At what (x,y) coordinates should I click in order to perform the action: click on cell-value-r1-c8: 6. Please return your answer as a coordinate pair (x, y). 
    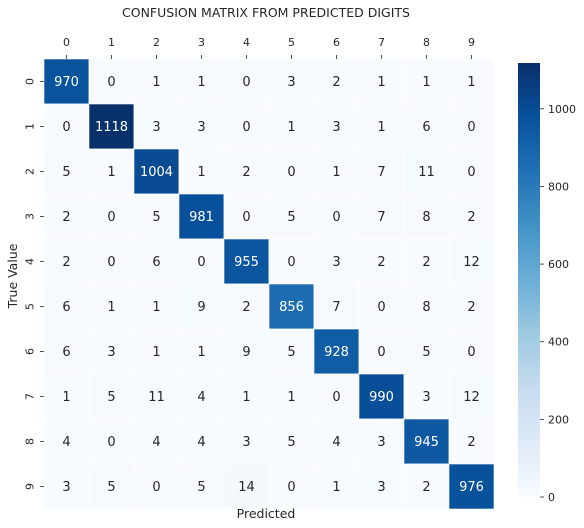
    Looking at the image, I should click on (426, 127).